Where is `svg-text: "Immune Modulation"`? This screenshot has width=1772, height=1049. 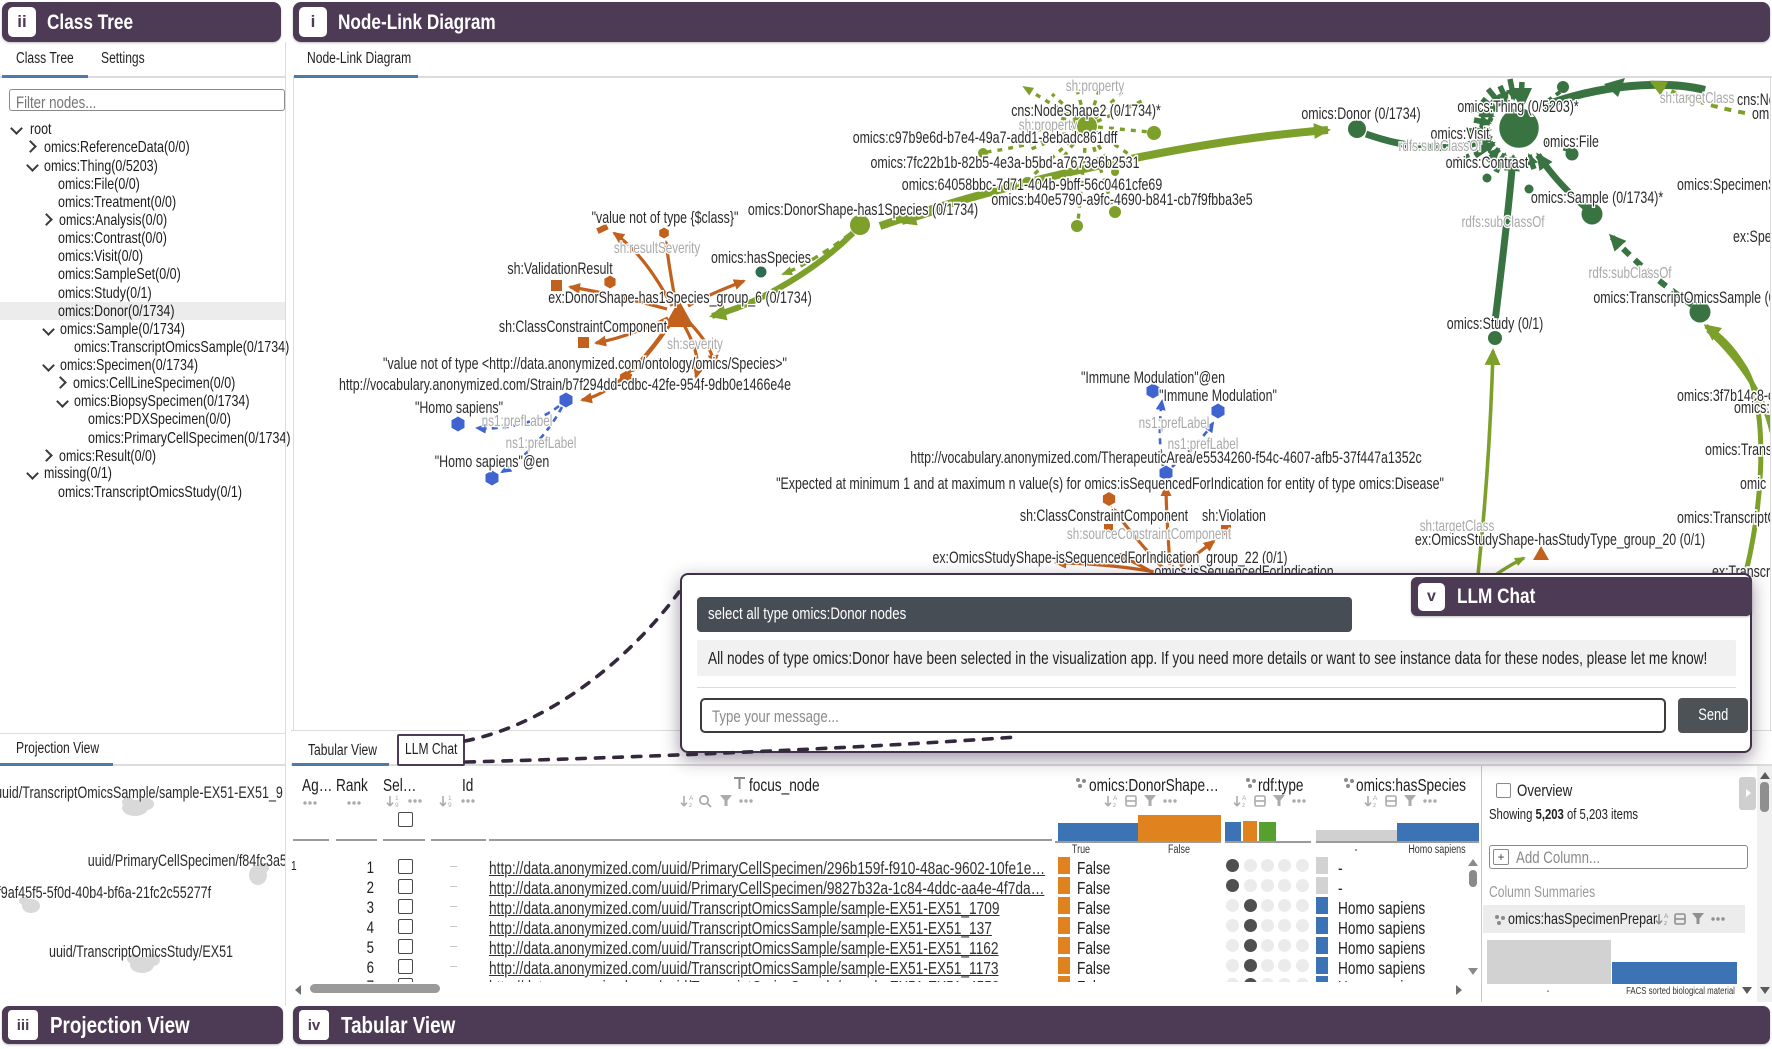
svg-text: "Immune Modulation" is located at coordinates (1218, 396).